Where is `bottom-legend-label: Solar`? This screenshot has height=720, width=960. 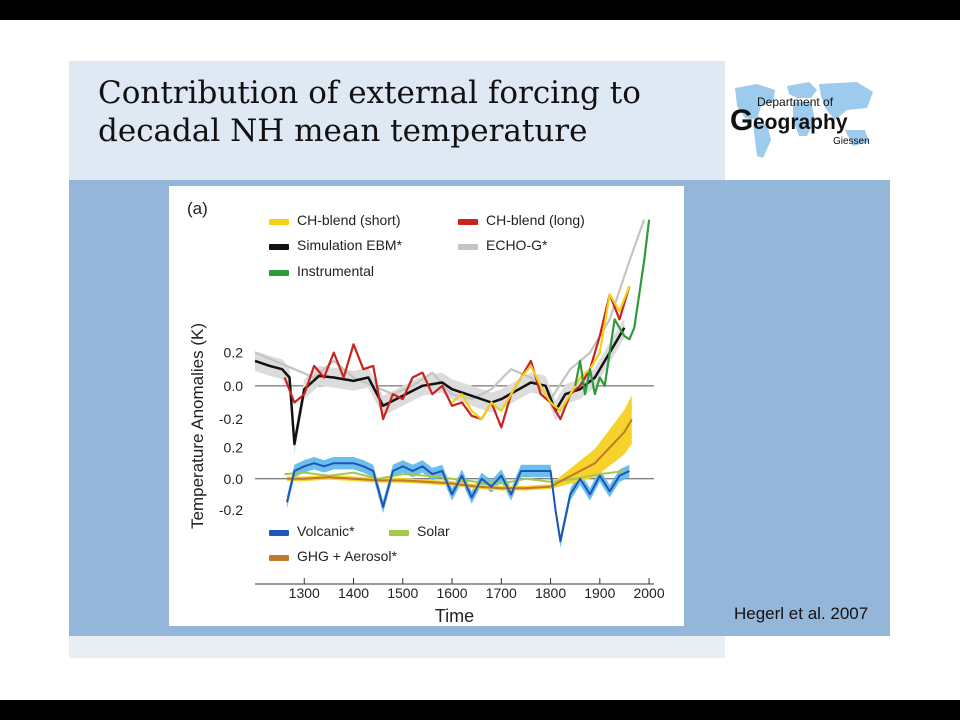 bottom-legend-label: Solar is located at coordinates (433, 531).